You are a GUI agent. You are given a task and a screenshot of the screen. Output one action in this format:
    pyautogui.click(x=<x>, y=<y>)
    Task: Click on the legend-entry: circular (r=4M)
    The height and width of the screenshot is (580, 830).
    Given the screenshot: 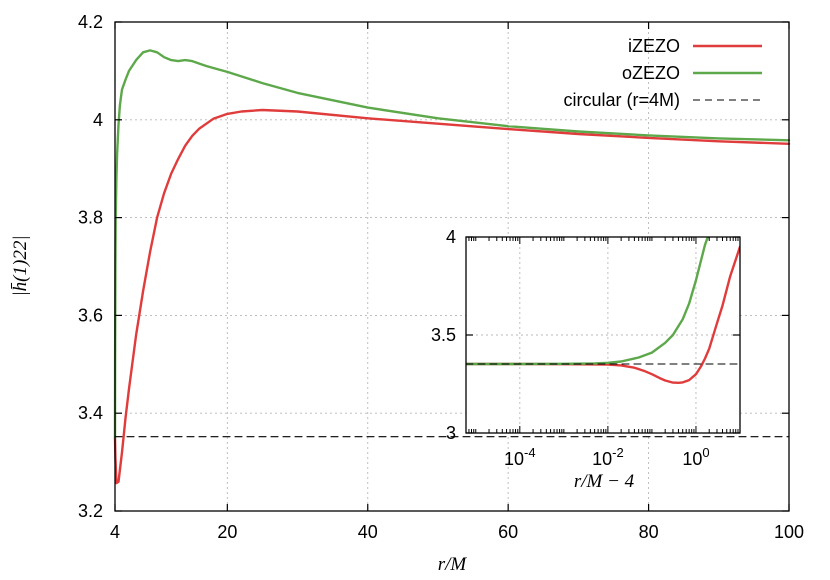 What is the action you would take?
    pyautogui.click(x=662, y=100)
    